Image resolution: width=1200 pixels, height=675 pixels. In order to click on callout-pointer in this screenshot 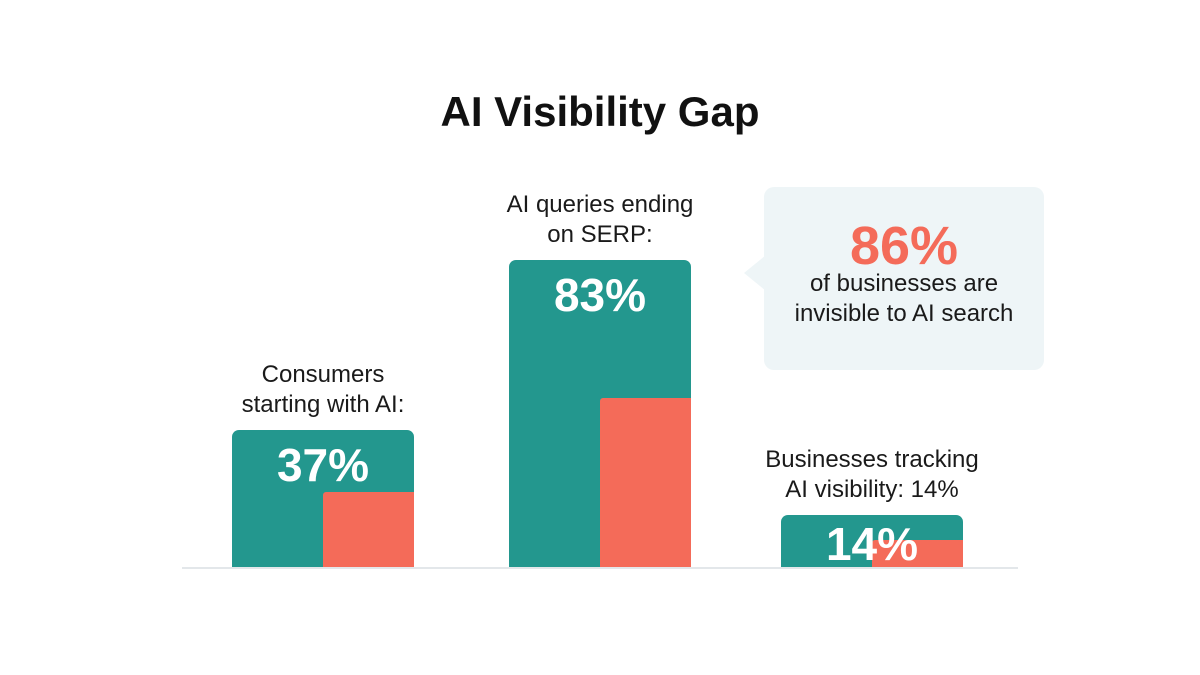, I will do `click(755, 273)`.